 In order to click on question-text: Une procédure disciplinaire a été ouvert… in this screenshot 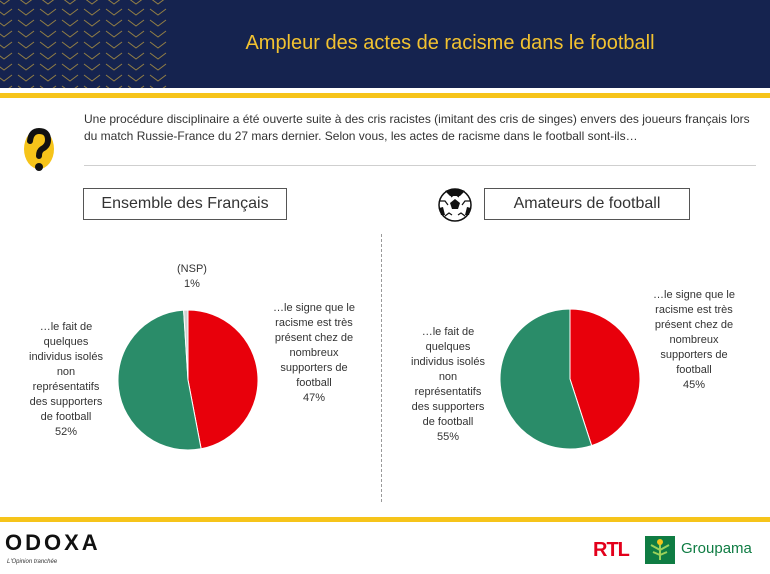, I will do `click(417, 127)`.